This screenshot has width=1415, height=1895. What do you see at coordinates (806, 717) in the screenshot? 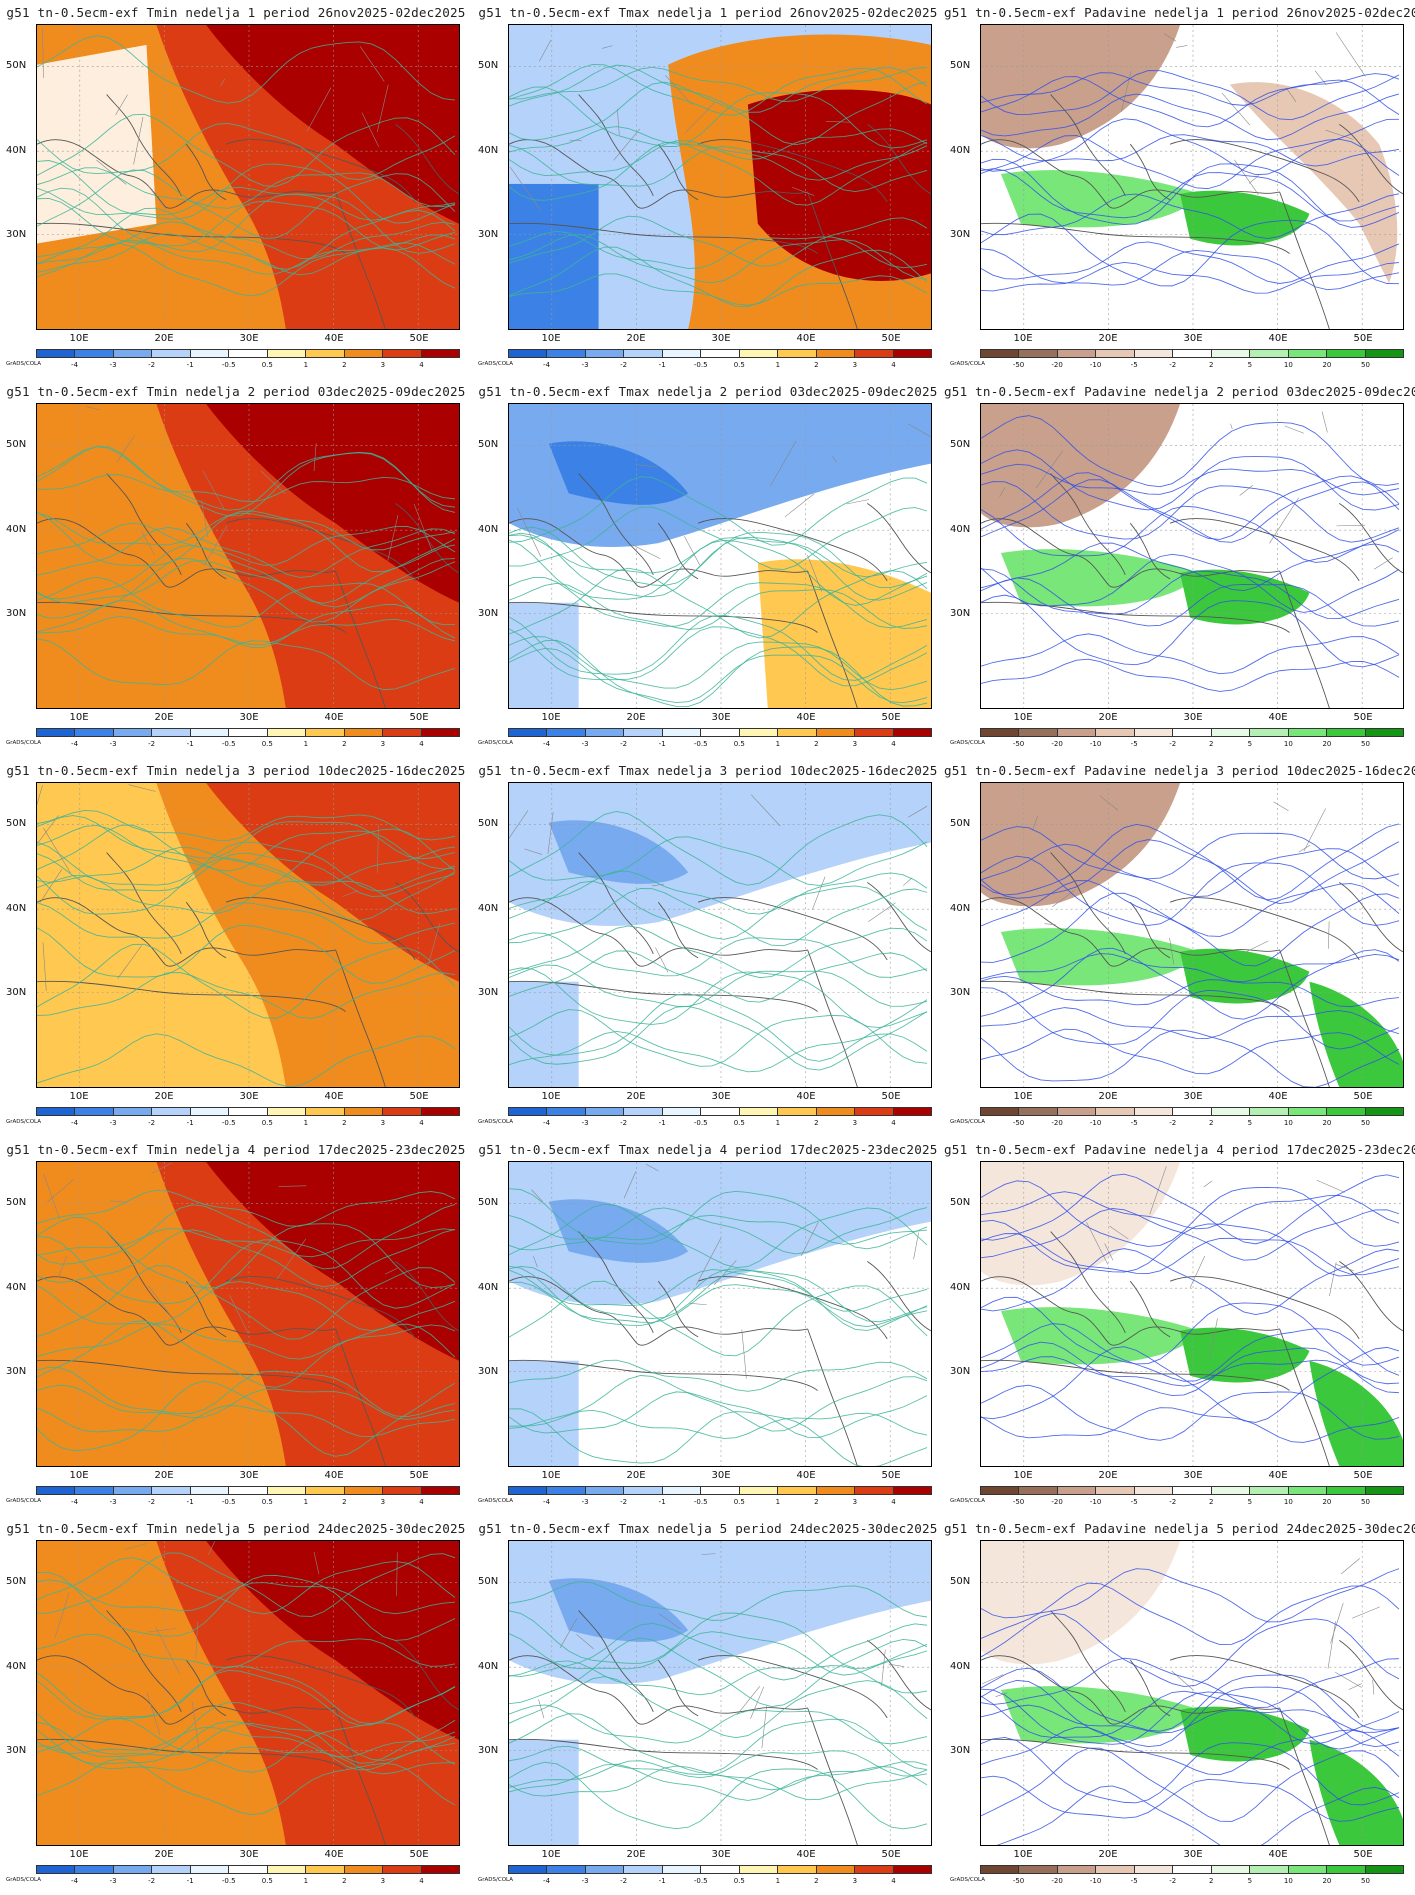
I see `lon-label: 40E` at bounding box center [806, 717].